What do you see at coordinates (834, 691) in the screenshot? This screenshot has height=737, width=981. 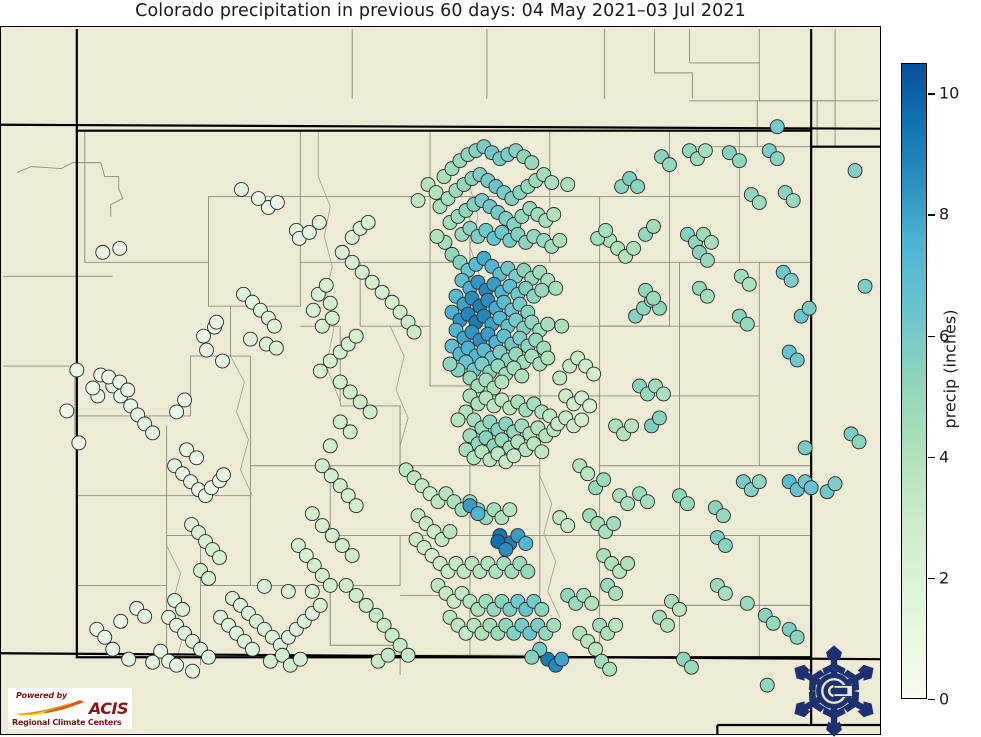 I see `snowflake-icon` at bounding box center [834, 691].